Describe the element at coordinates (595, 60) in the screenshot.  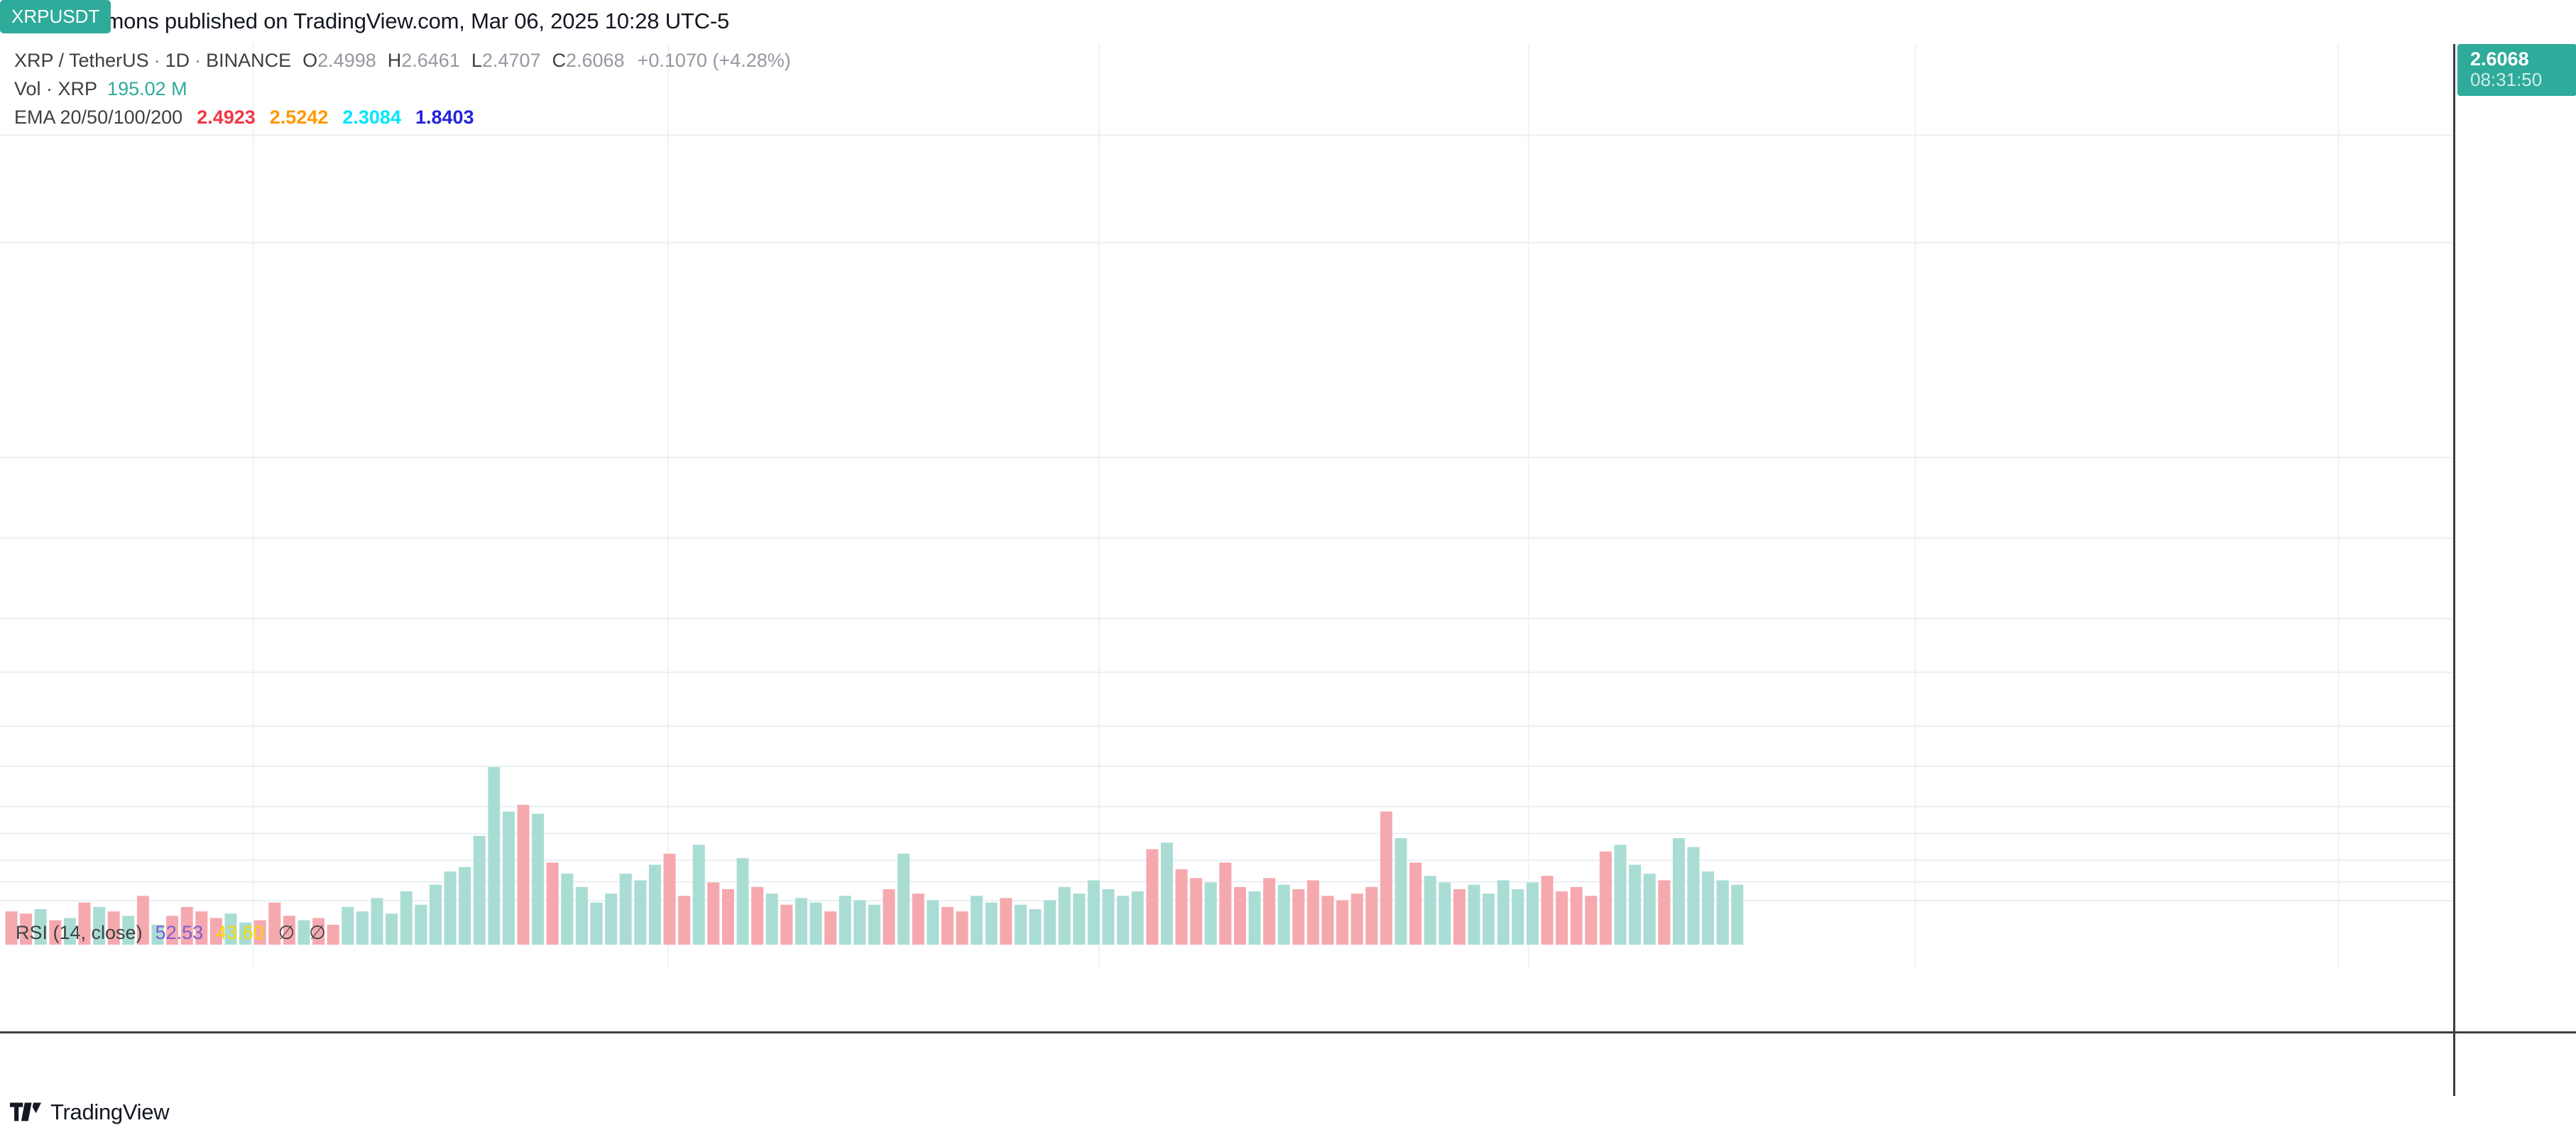
I see `legend-close-value: 2.6068` at that location.